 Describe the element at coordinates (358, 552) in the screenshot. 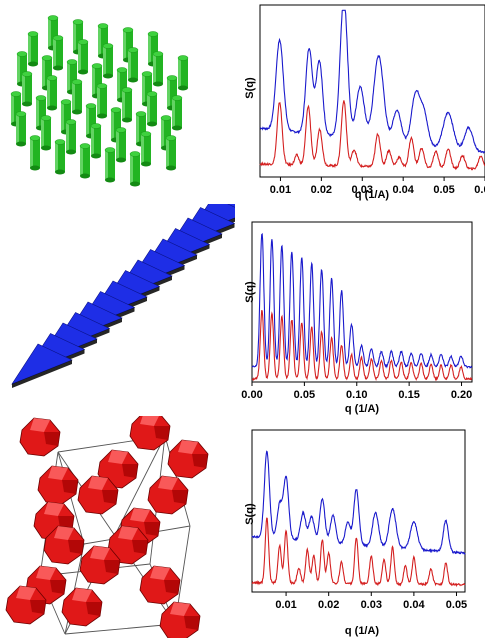

I see `series-bottom-line` at that location.